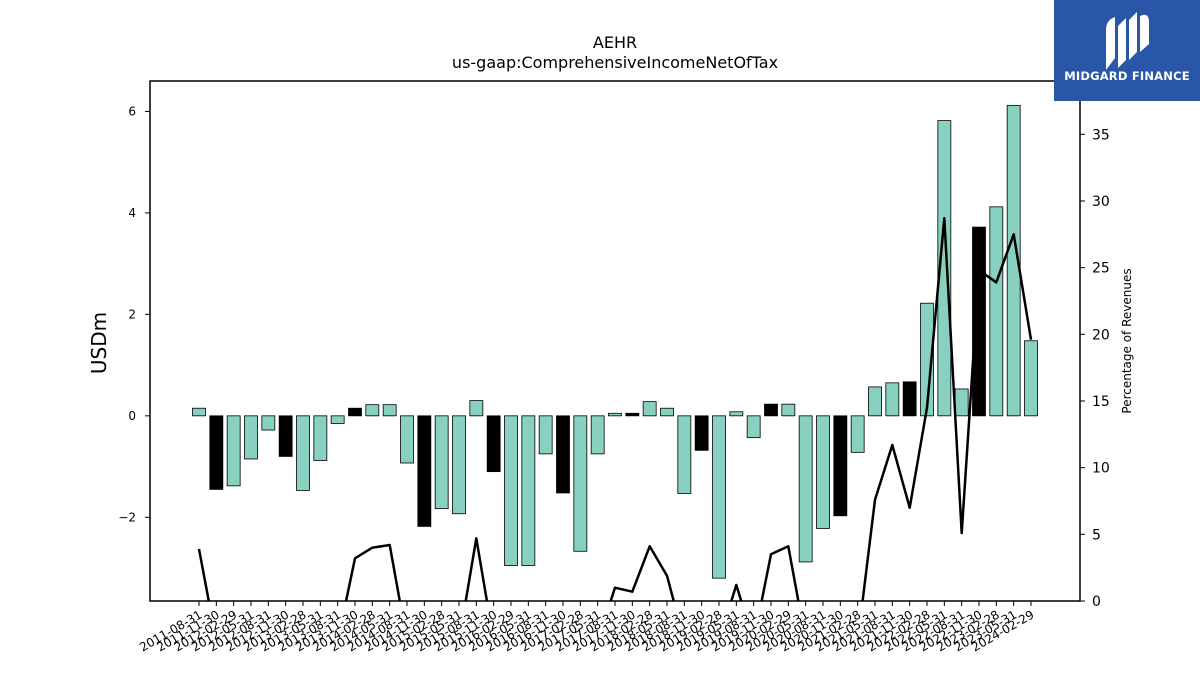 Image resolution: width=1200 pixels, height=675 pixels. I want to click on chart-title: AEHR, so click(615, 42).